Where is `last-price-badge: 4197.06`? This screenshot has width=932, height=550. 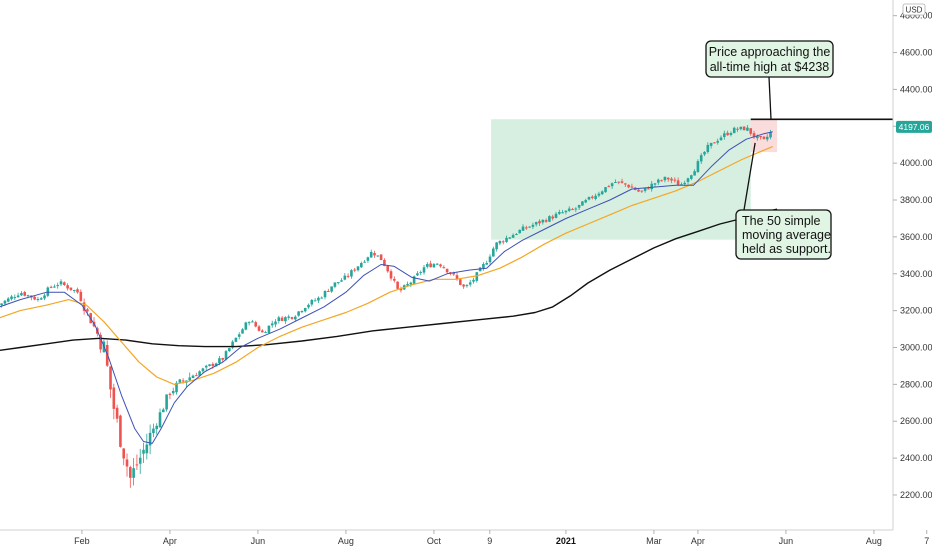
last-price-badge: 4197.06 is located at coordinates (914, 126).